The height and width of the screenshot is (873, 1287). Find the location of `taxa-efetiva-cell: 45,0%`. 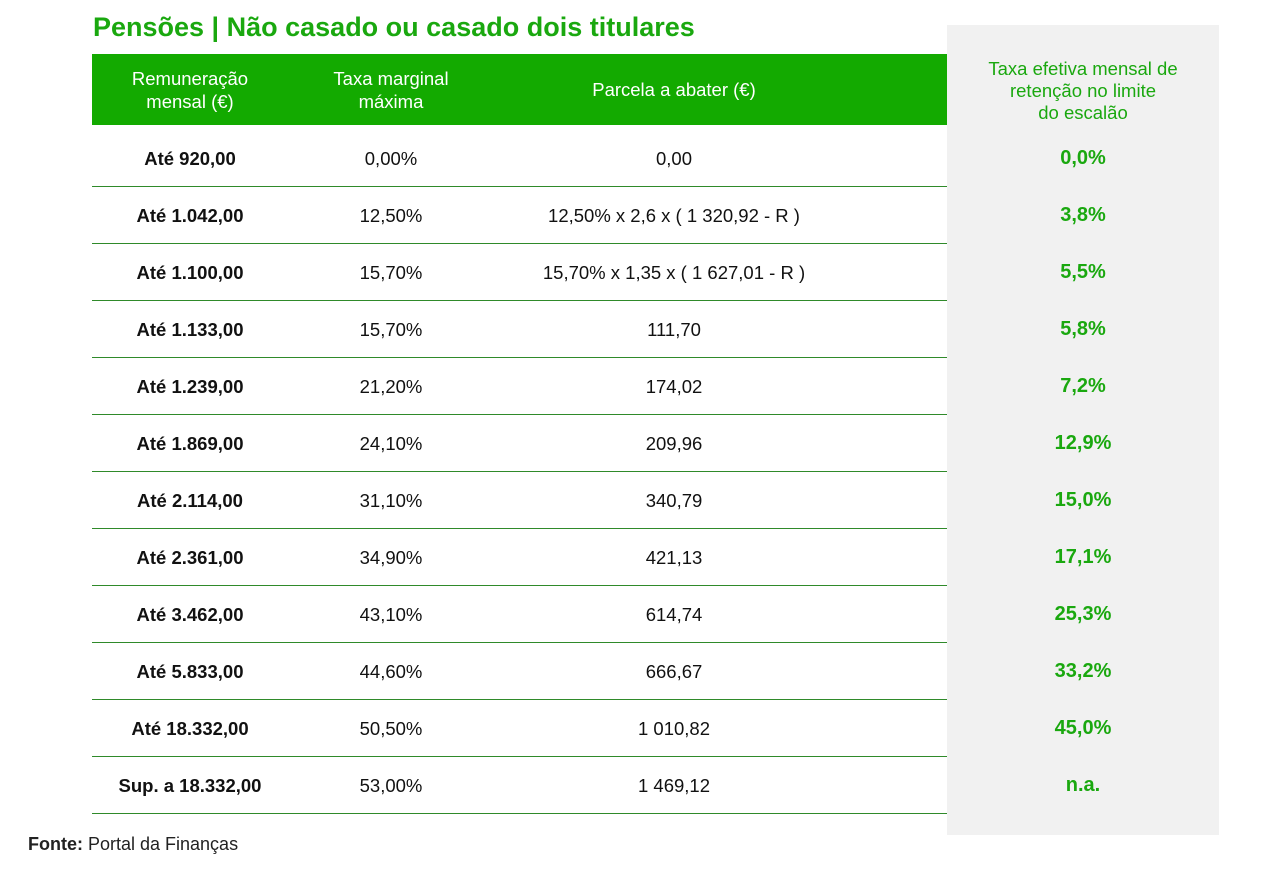

taxa-efetiva-cell: 45,0% is located at coordinates (1083, 728).